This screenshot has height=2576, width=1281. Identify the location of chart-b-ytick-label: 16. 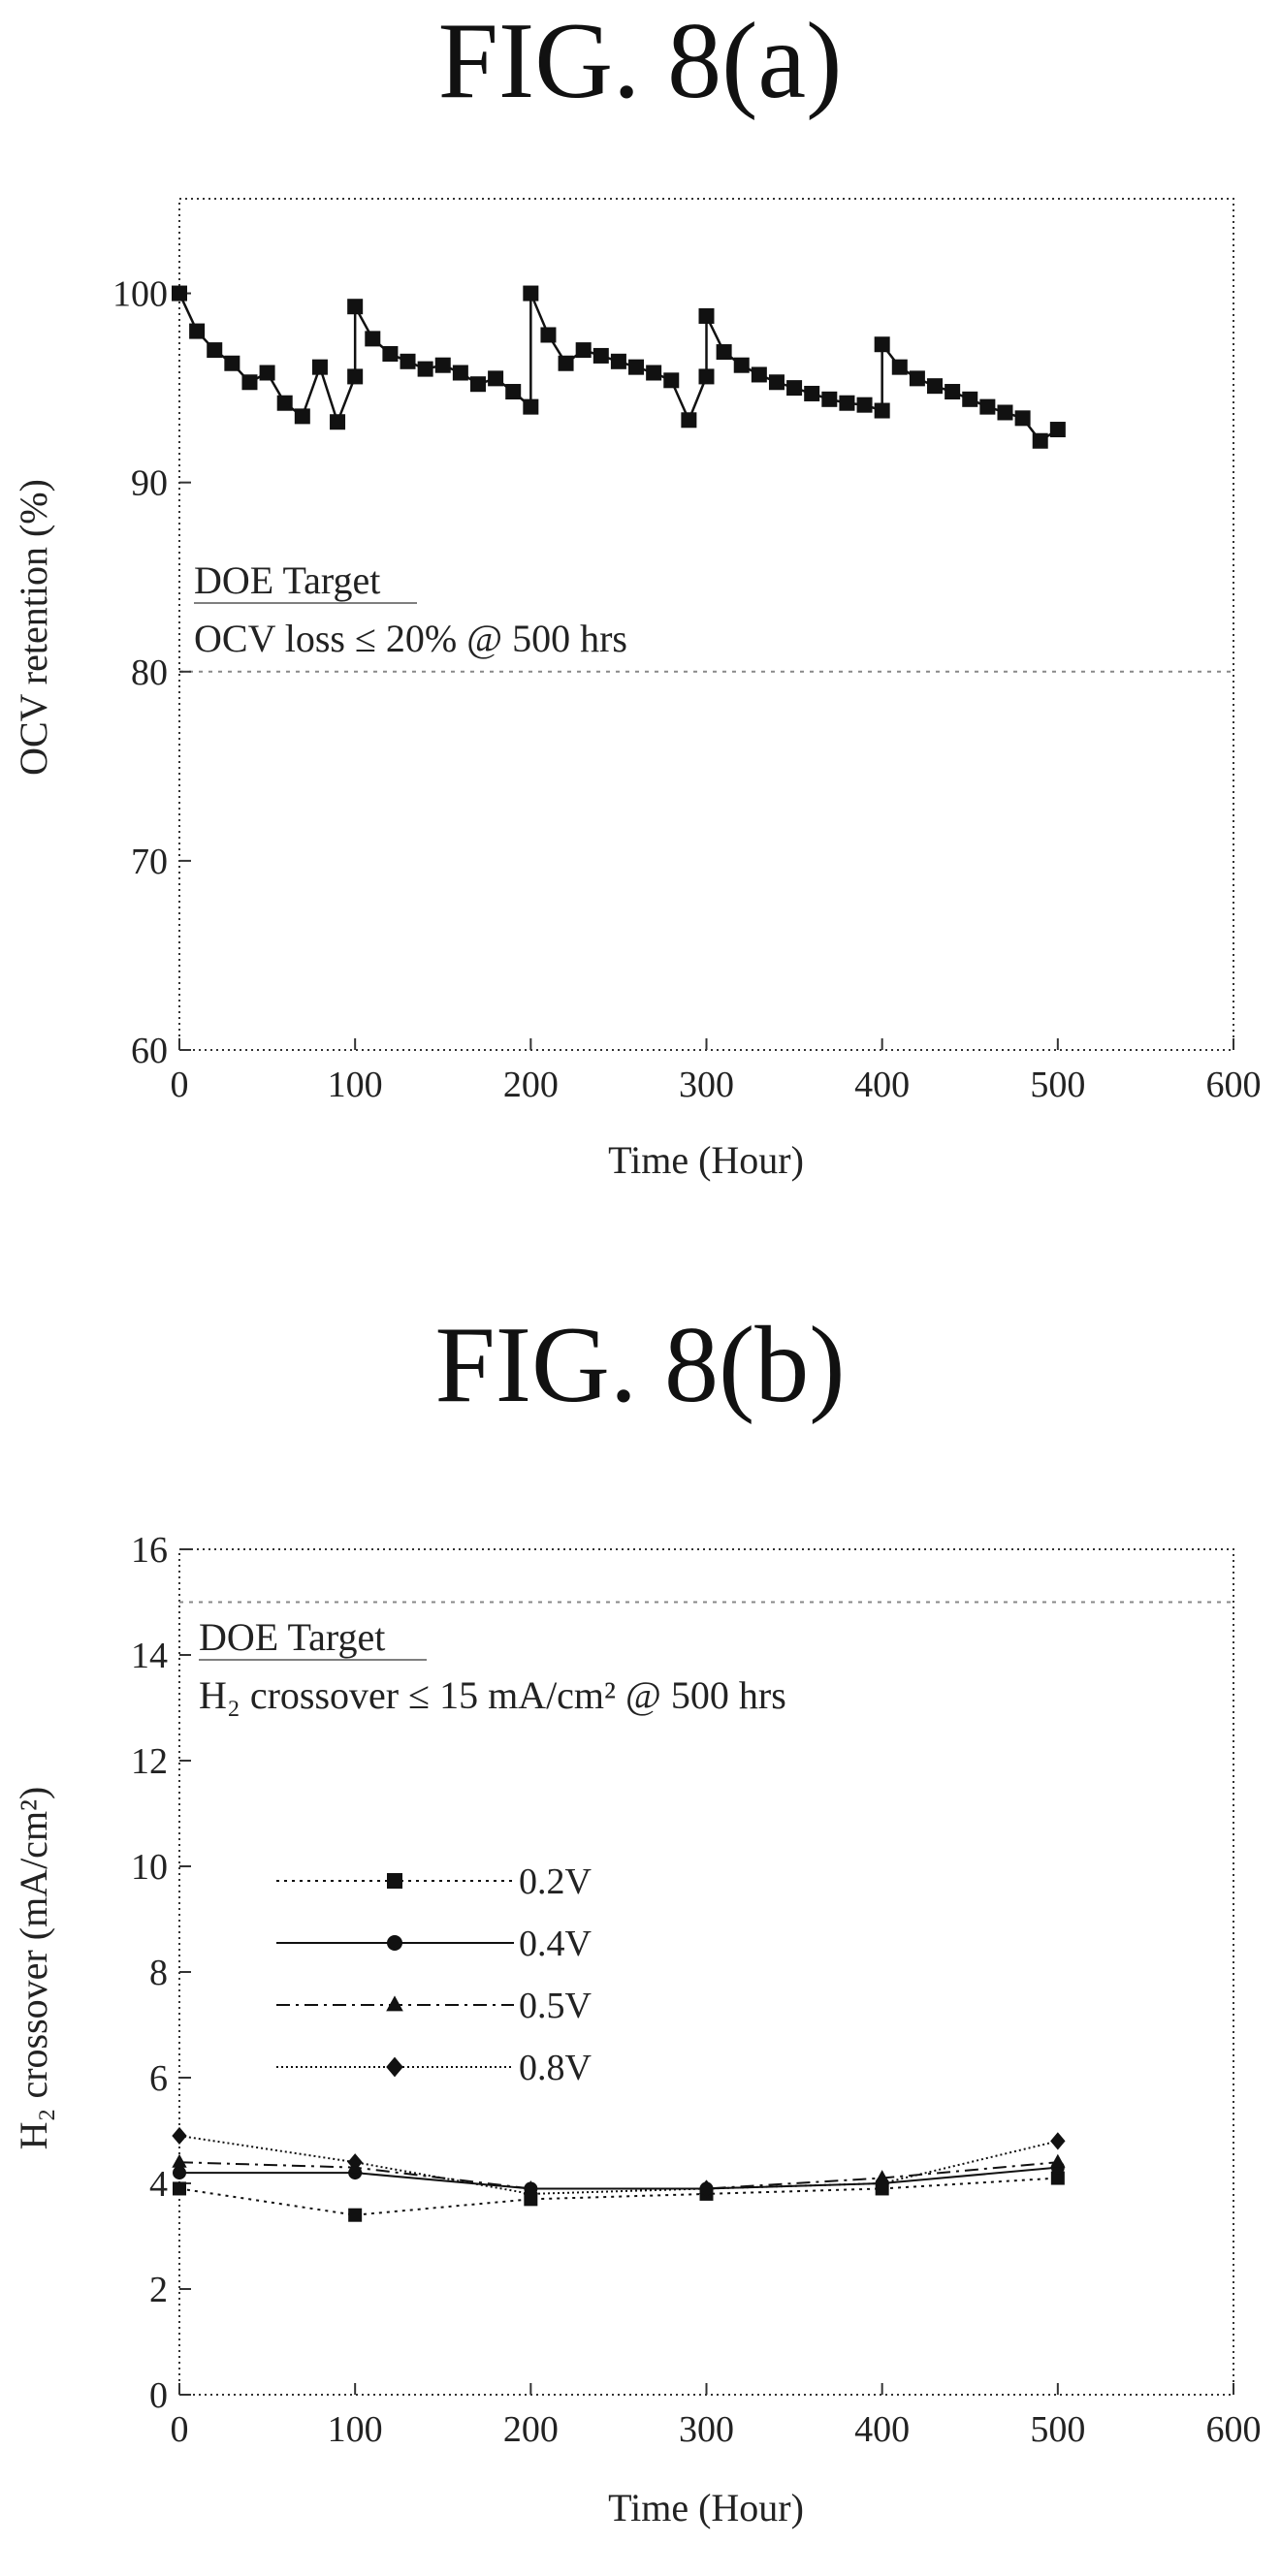
(150, 1550).